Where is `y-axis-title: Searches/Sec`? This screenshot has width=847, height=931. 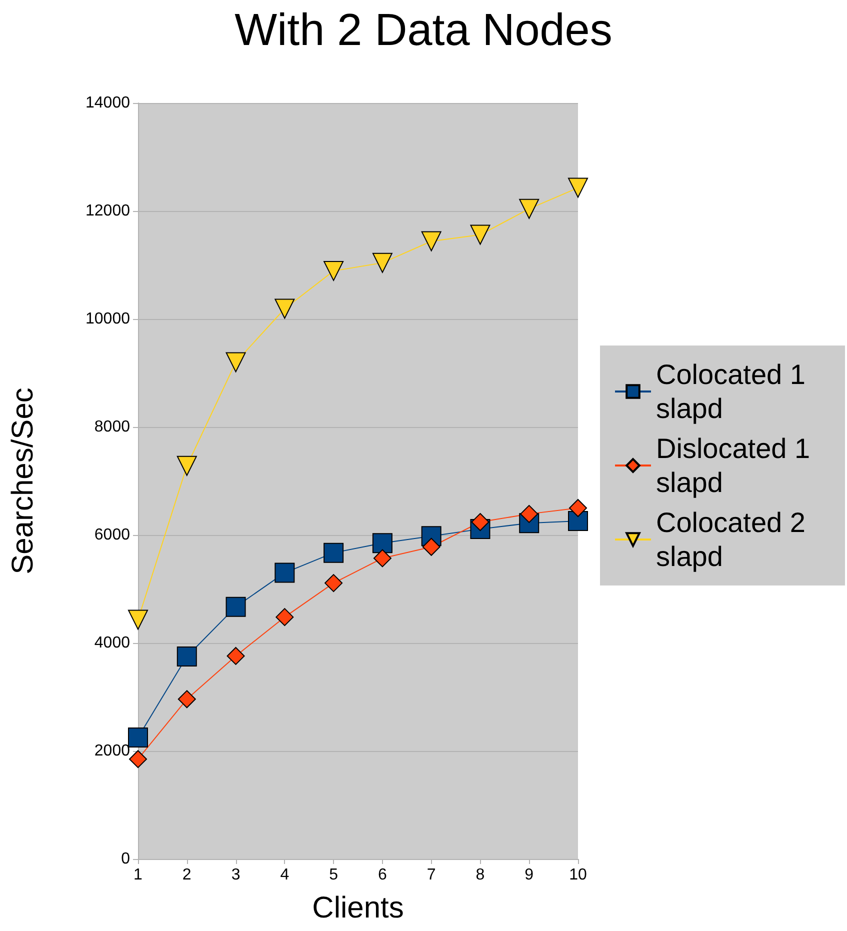 y-axis-title: Searches/Sec is located at coordinates (23, 481).